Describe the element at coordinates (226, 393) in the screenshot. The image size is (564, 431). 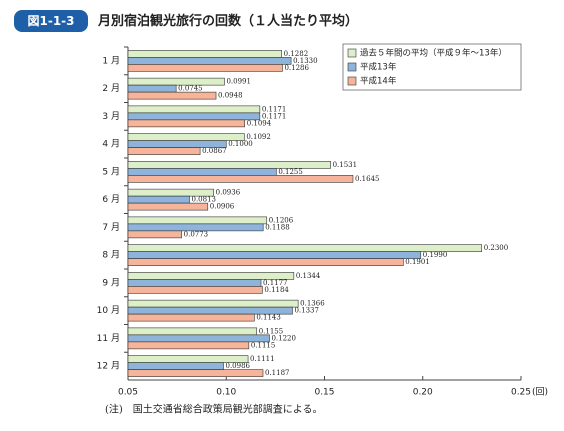
I see `x-tick-label: 0.10` at that location.